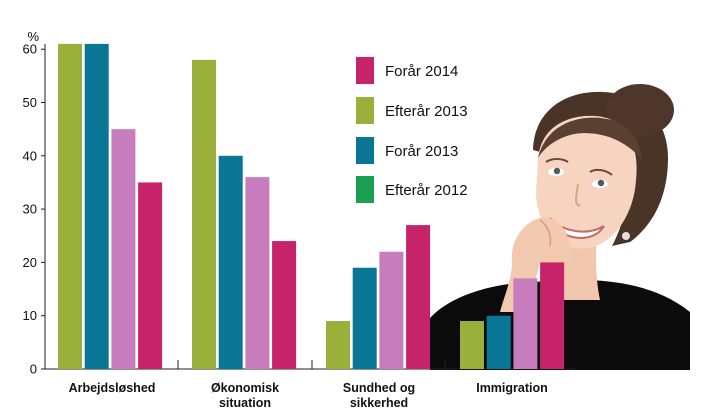 This screenshot has width=706, height=419. Describe the element at coordinates (421, 151) in the screenshot. I see `legend-label: Forår 2013` at that location.